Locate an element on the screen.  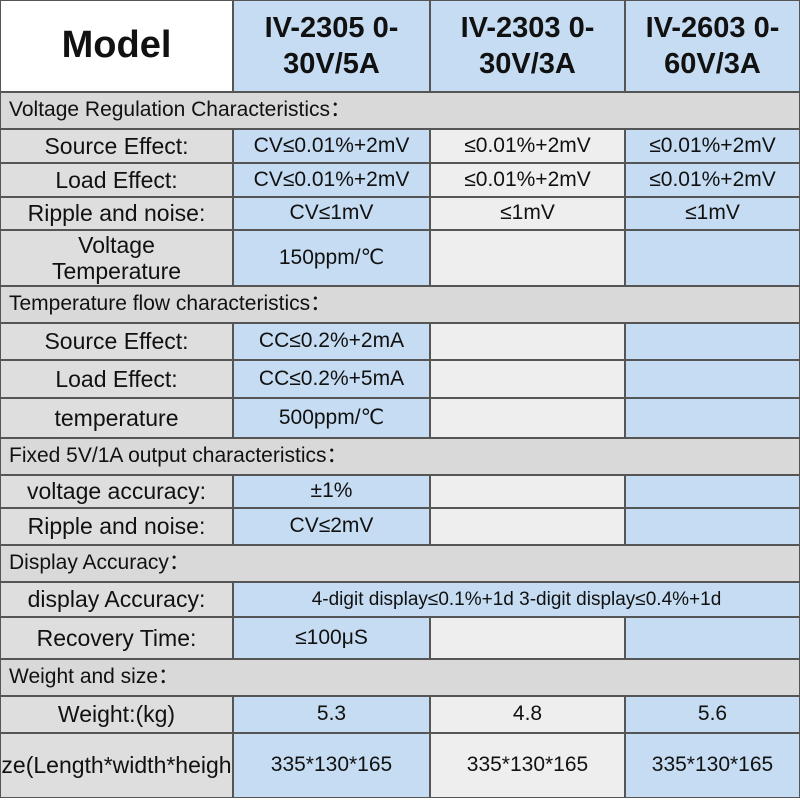
value-cell: CV≤1mV is located at coordinates (331, 213).